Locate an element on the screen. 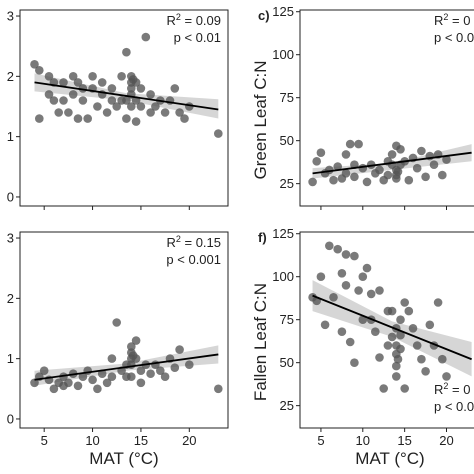 The width and height of the screenshot is (474, 474). y-axis-label: Green Leaf C:N is located at coordinates (260, 119).